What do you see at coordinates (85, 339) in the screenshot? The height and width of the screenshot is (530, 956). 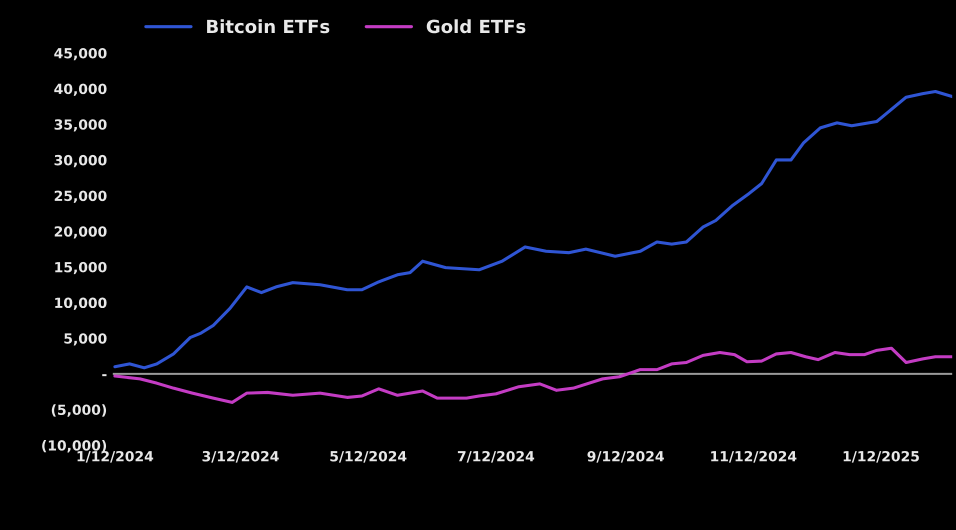 I see `y-tick-label: 5,000` at bounding box center [85, 339].